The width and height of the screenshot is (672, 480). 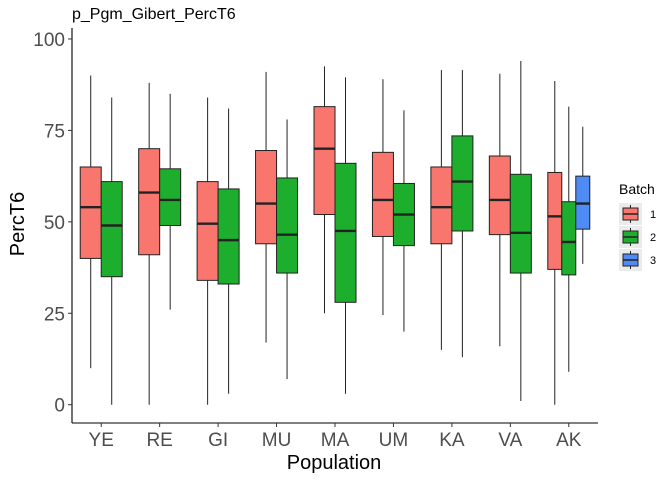 What do you see at coordinates (452, 440) in the screenshot?
I see `x-tick-label: KA` at bounding box center [452, 440].